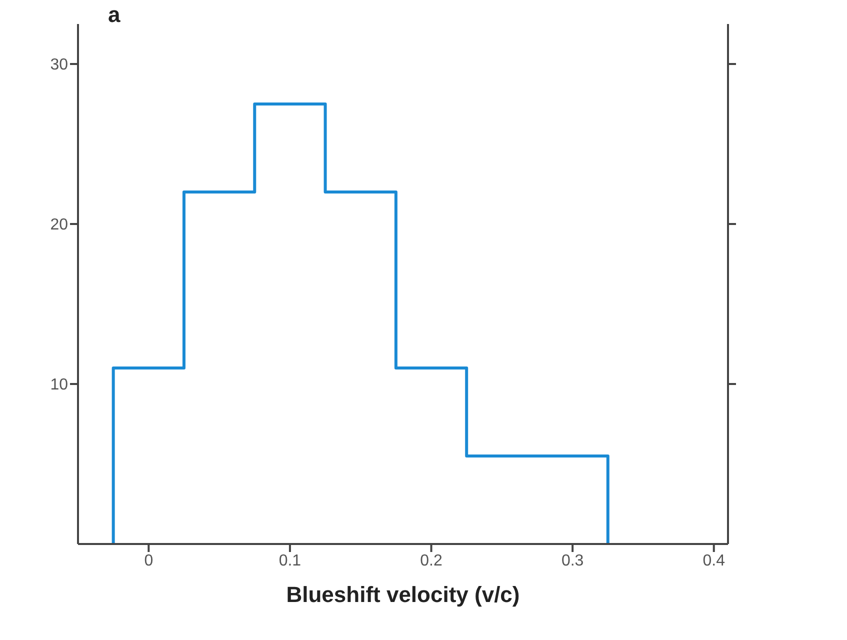 This screenshot has height=640, width=847. What do you see at coordinates (431, 561) in the screenshot?
I see `x-tick-label: 0.2` at bounding box center [431, 561].